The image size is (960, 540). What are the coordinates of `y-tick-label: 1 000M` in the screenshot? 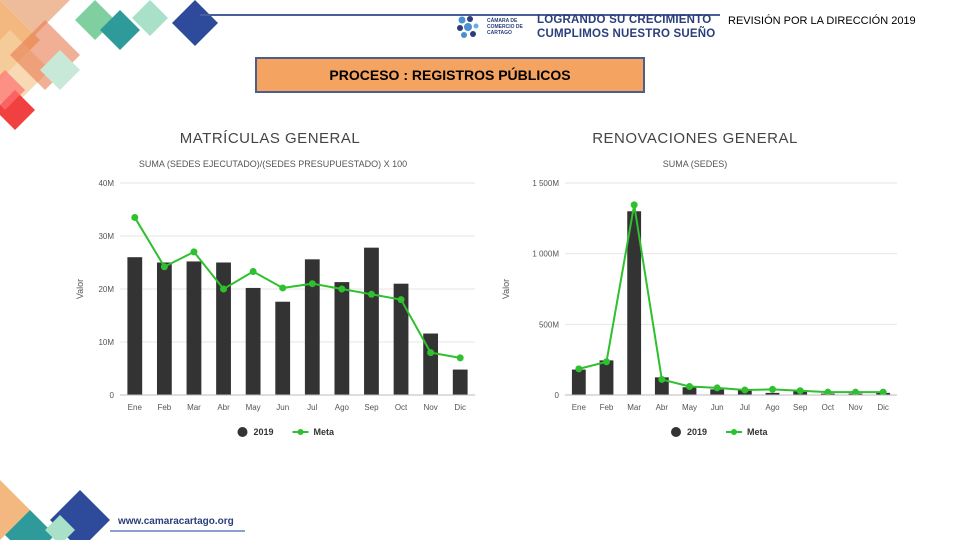 It's located at (545, 254).